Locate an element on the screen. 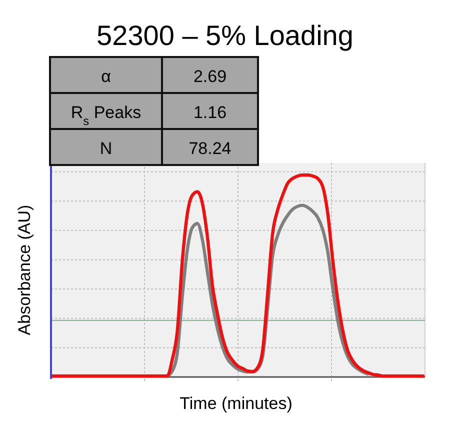 This screenshot has width=450, height=428. stats-table: α 2.69 R$_{s}$ Peaks 1.16 N 78.24 is located at coordinates (154, 111).